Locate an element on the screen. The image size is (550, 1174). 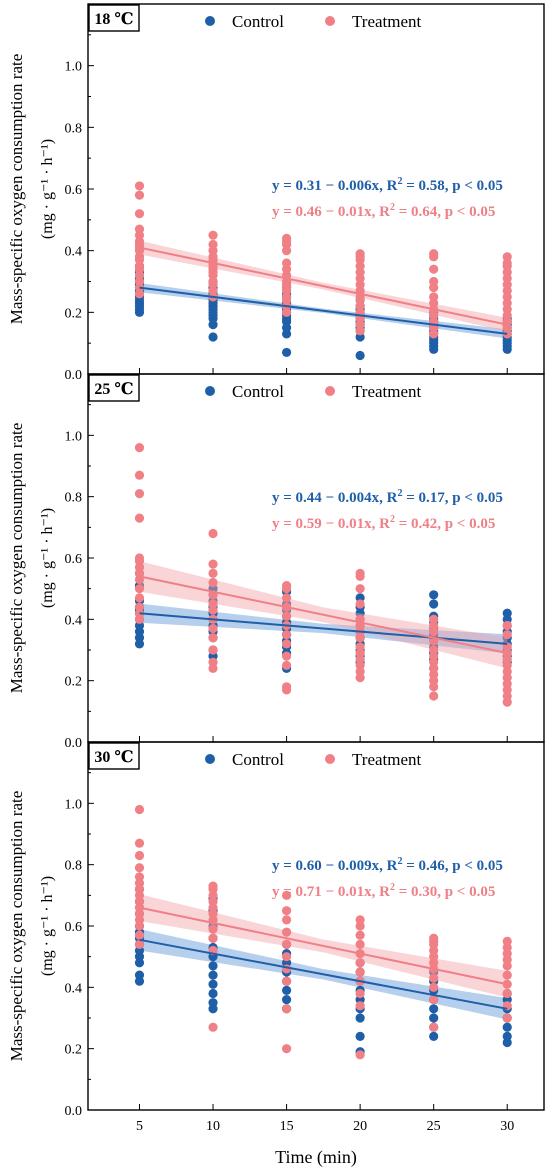
panel-label-box is located at coordinates (114, 756).